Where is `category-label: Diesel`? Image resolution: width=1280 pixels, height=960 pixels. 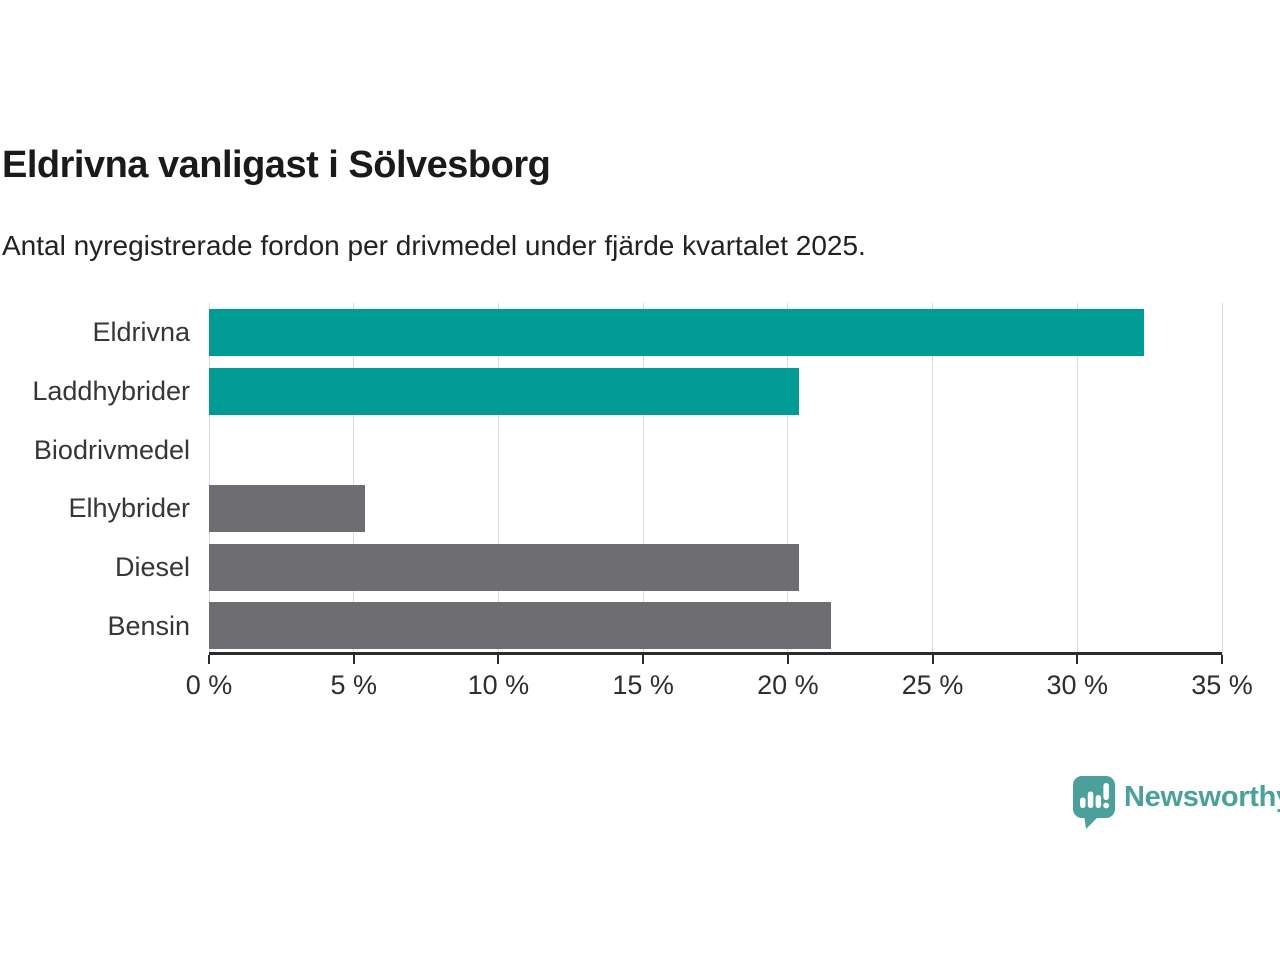
category-label: Diesel is located at coordinates (152, 567).